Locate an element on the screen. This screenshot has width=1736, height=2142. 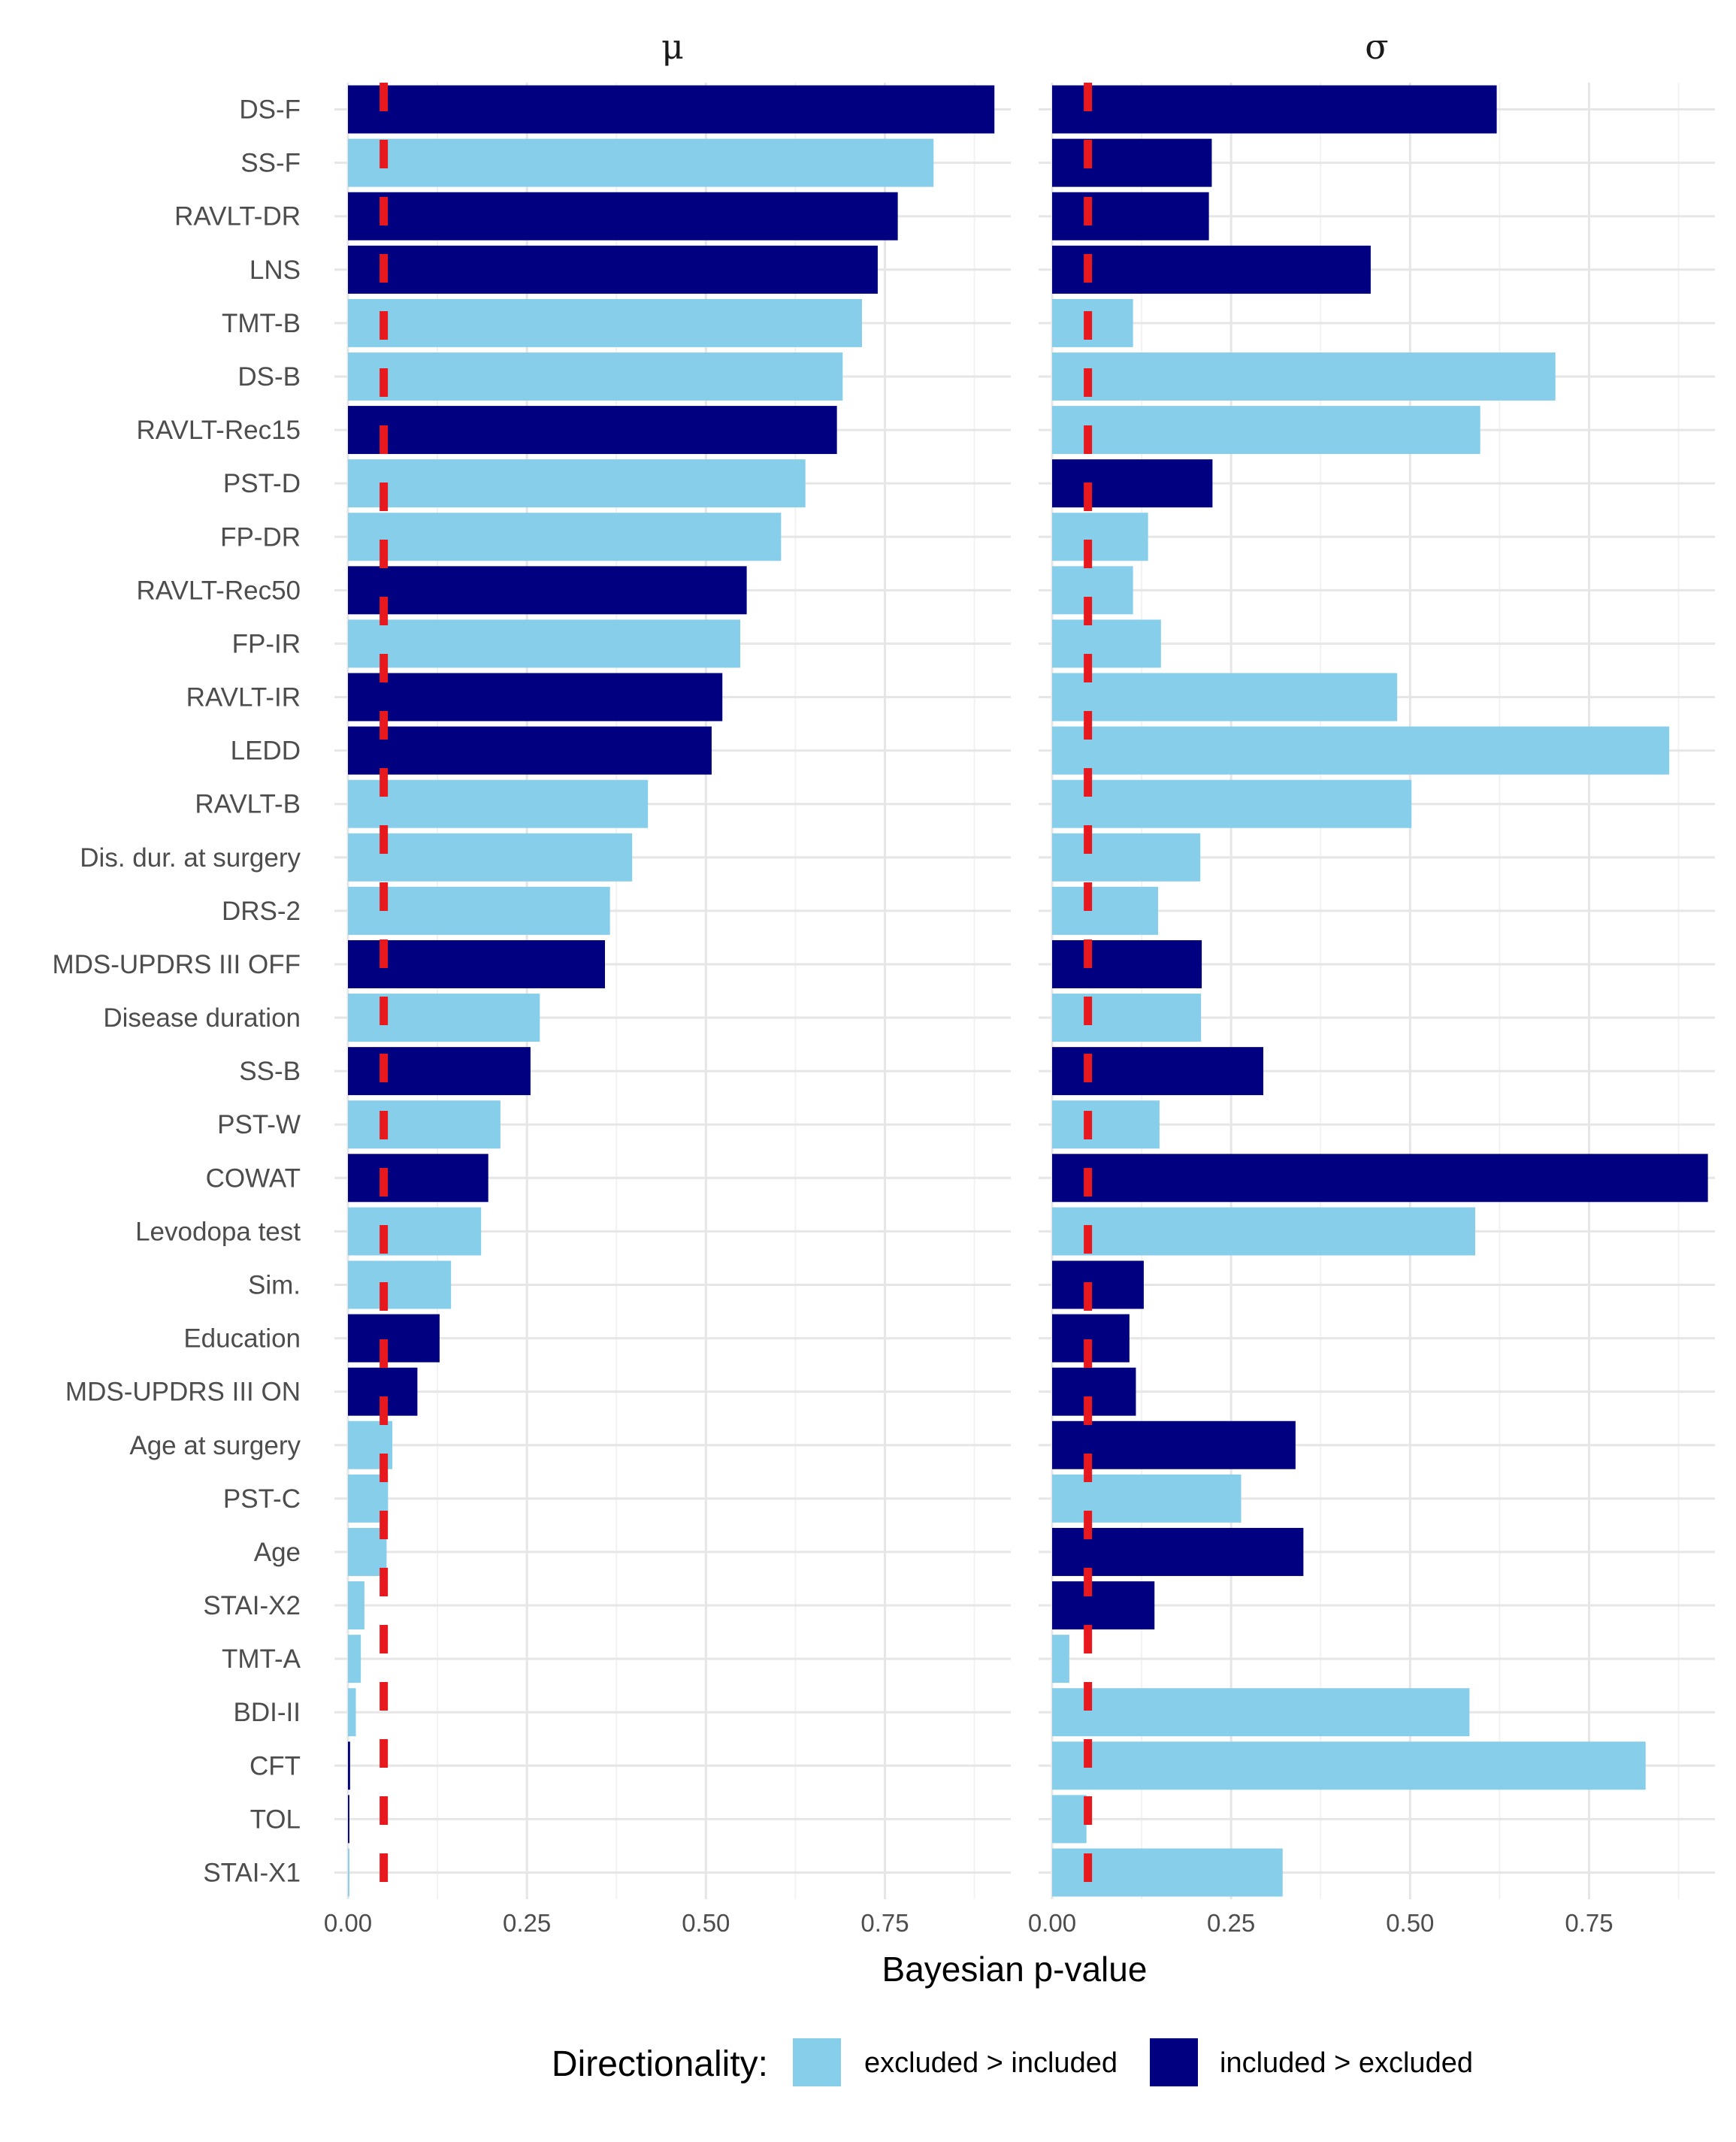
y-tick-label: CFT is located at coordinates (275, 1765).